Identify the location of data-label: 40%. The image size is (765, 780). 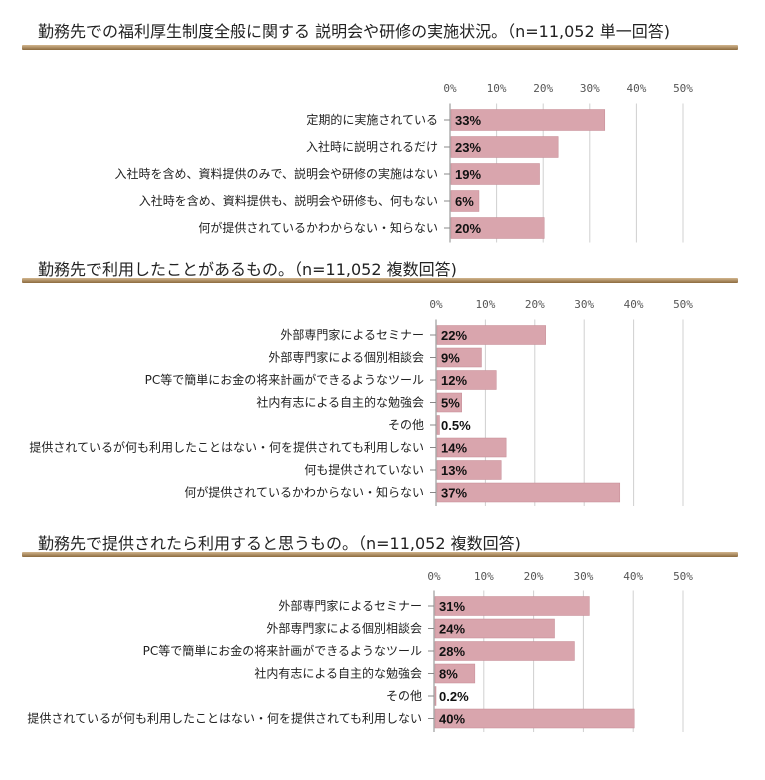
(452, 719).